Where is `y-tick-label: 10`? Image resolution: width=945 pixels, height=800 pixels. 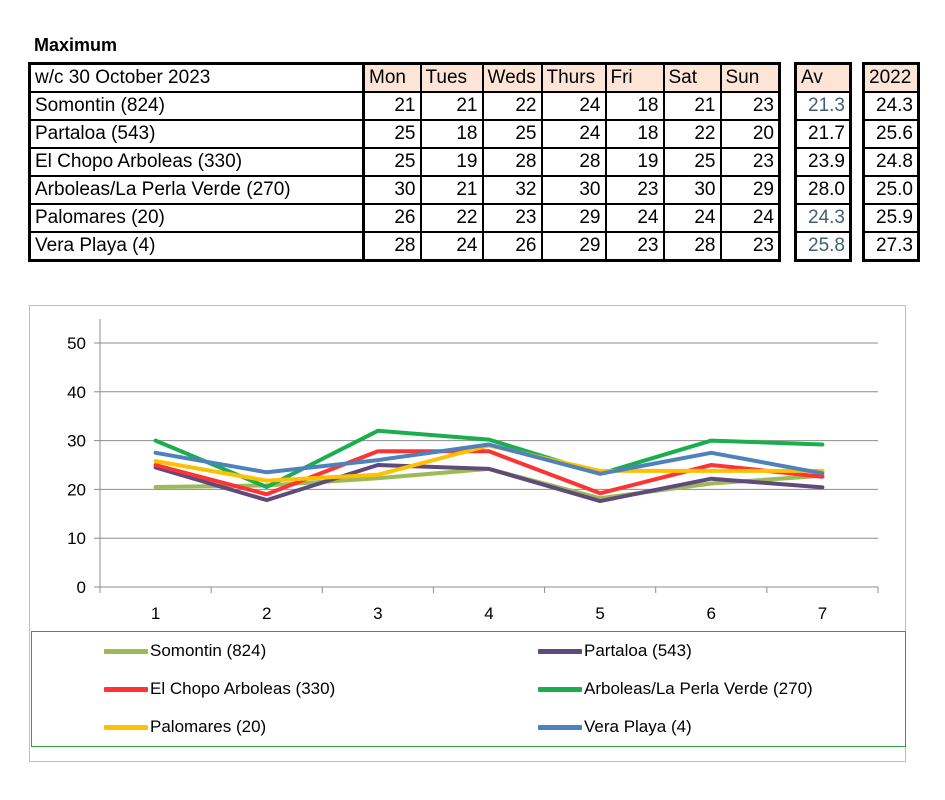 y-tick-label: 10 is located at coordinates (76, 538).